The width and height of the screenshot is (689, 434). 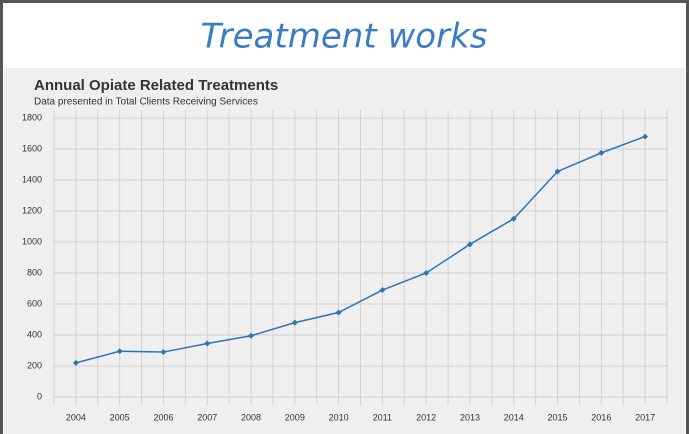 What do you see at coordinates (470, 417) in the screenshot?
I see `x-tick-label: 2013` at bounding box center [470, 417].